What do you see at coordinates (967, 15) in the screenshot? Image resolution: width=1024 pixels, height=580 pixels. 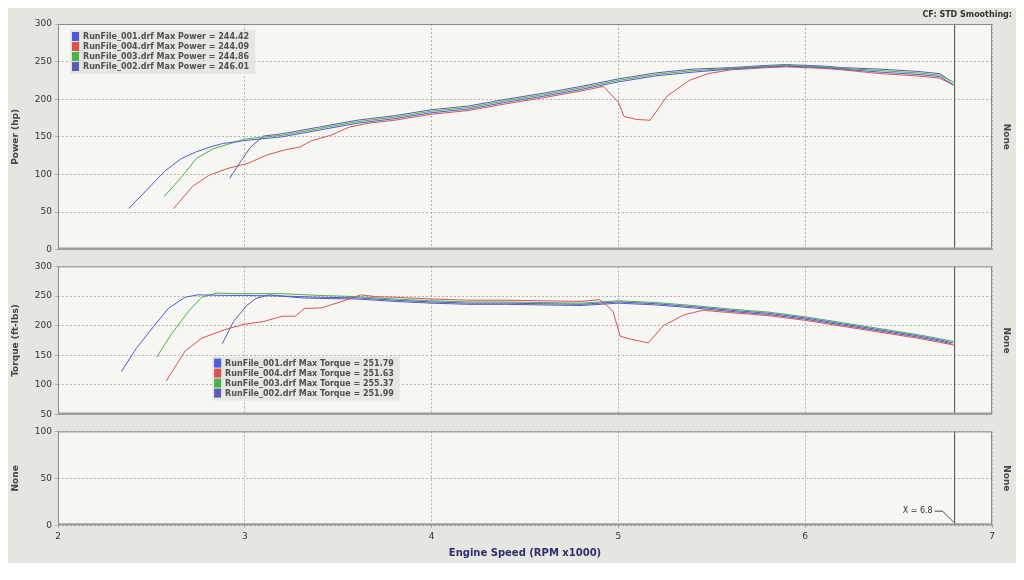 I see `text: CF: STD Smoothing:` at bounding box center [967, 15].